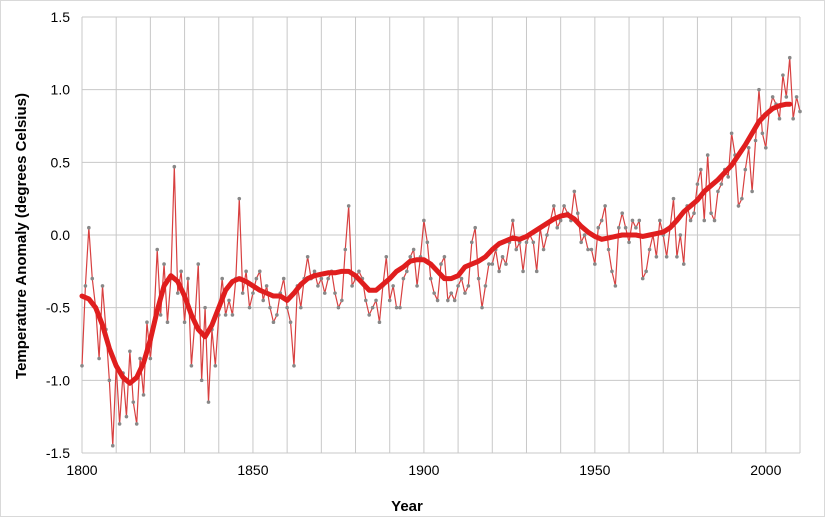 The width and height of the screenshot is (825, 522). Describe the element at coordinates (407, 506) in the screenshot. I see `x-axis-title: Year` at that location.